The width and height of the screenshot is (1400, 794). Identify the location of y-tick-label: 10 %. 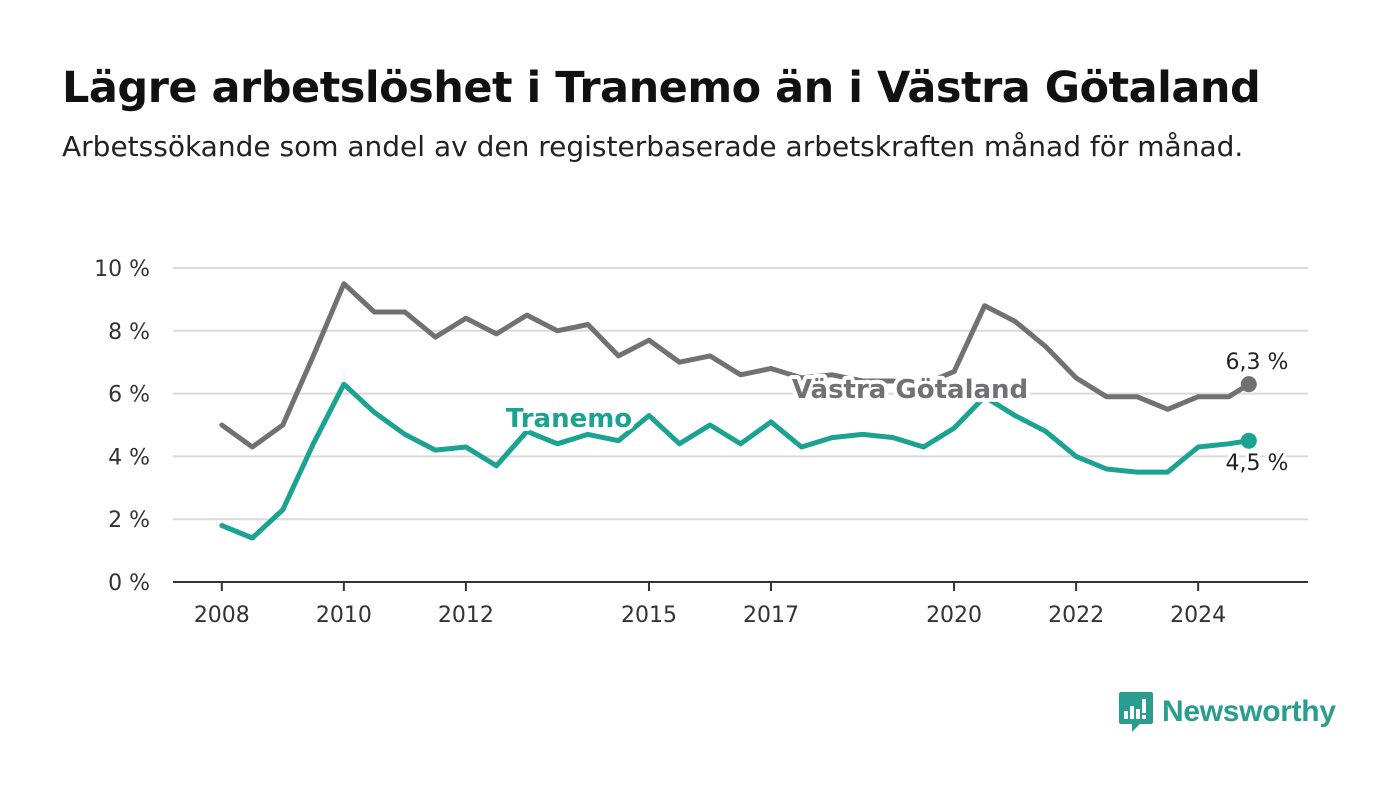
(122, 269).